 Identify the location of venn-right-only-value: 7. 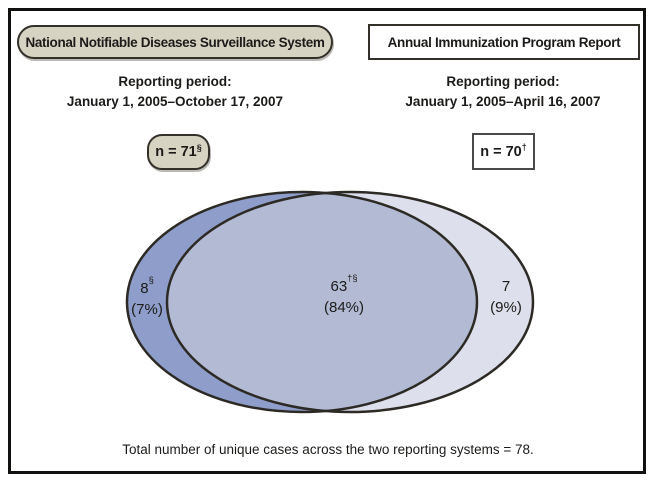
(506, 286).